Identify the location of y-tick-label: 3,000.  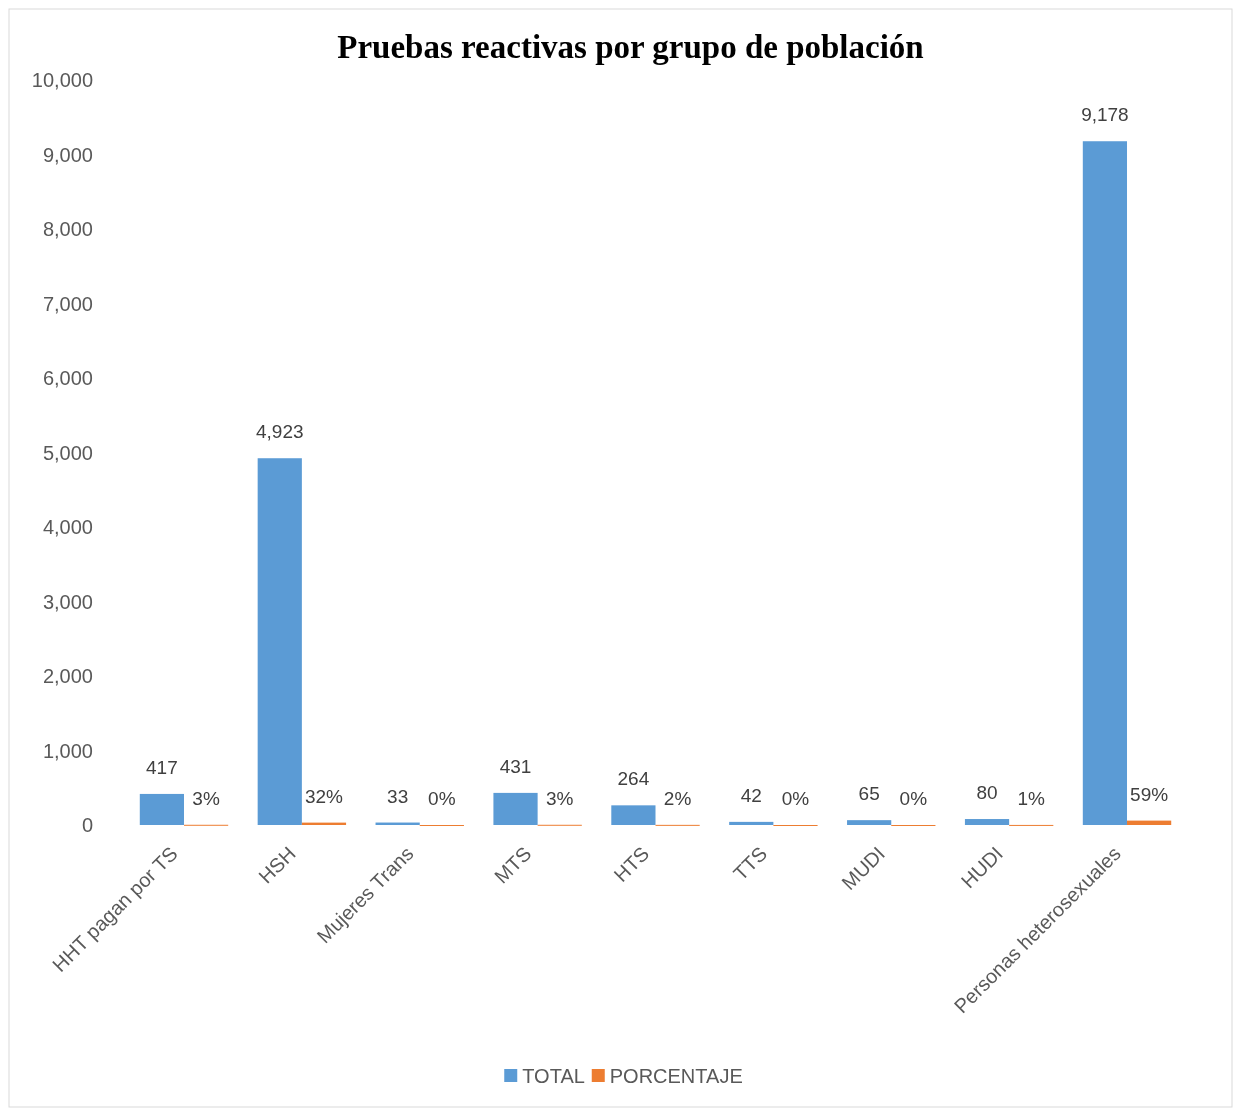
(67, 601).